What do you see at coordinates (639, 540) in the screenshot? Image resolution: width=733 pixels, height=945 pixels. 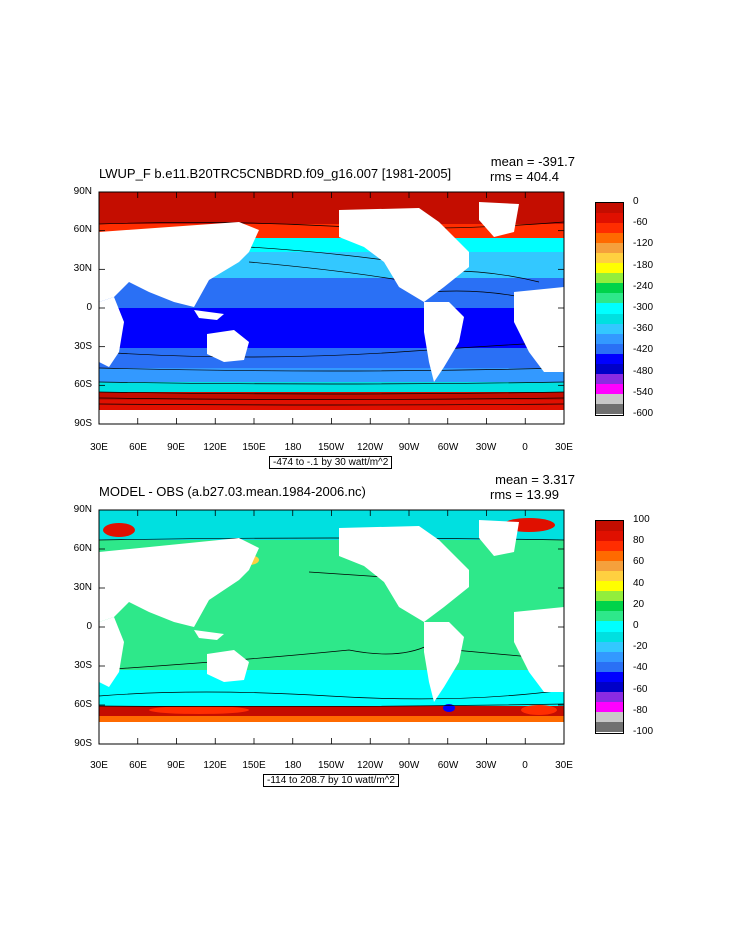 I see `colorbar-label: 80` at bounding box center [639, 540].